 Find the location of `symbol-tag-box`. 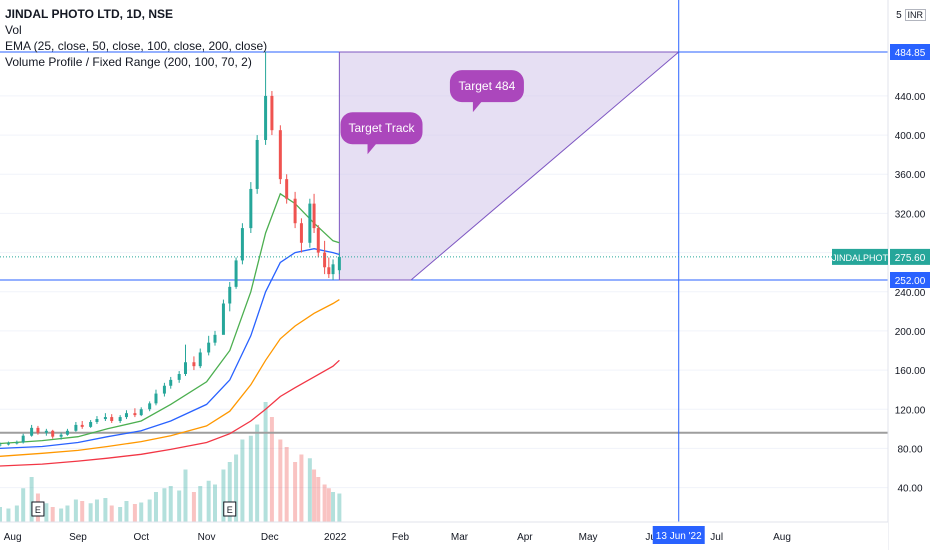

symbol-tag-box is located at coordinates (860, 256).